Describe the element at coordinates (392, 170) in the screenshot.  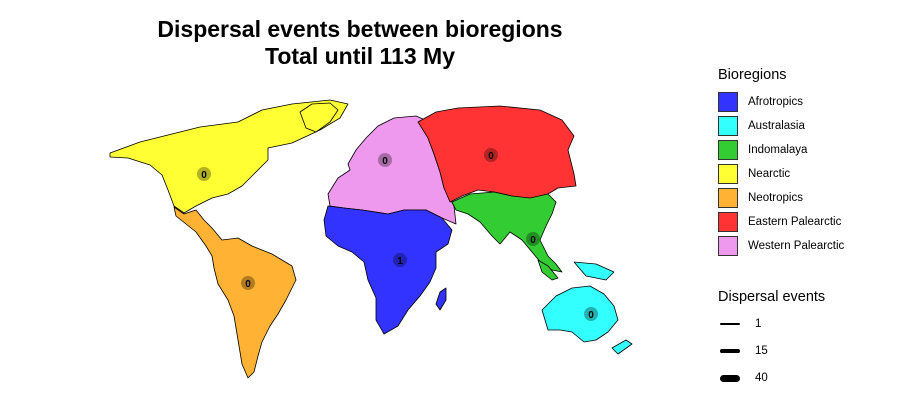
I see `region-western-palearctic` at that location.